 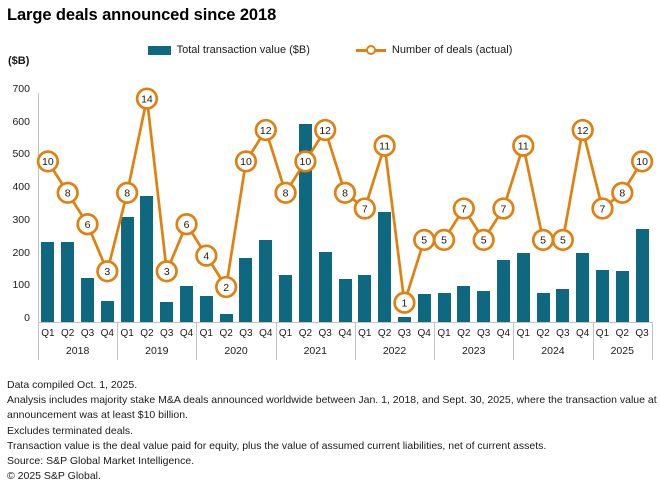 What do you see at coordinates (167, 312) in the screenshot?
I see `bar-2019-q3` at bounding box center [167, 312].